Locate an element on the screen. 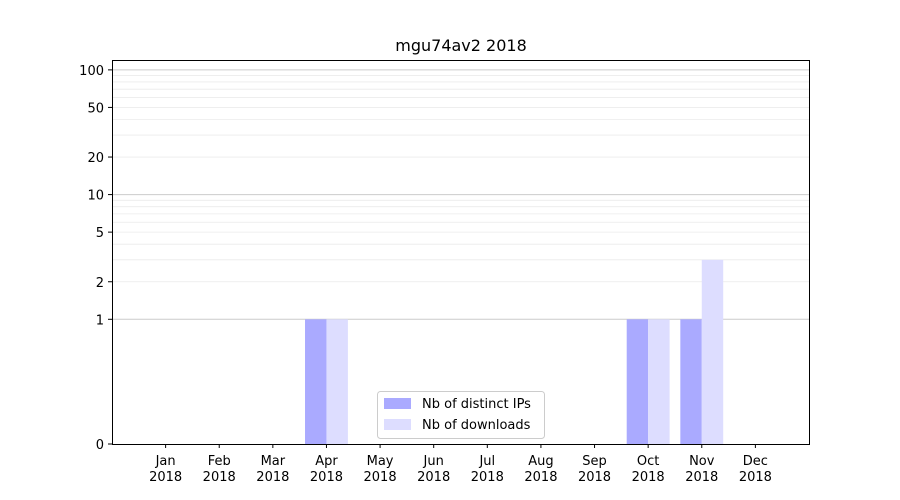 Image resolution: width=900 pixels, height=500 pixels. y-tick-label: 20 is located at coordinates (95, 158).